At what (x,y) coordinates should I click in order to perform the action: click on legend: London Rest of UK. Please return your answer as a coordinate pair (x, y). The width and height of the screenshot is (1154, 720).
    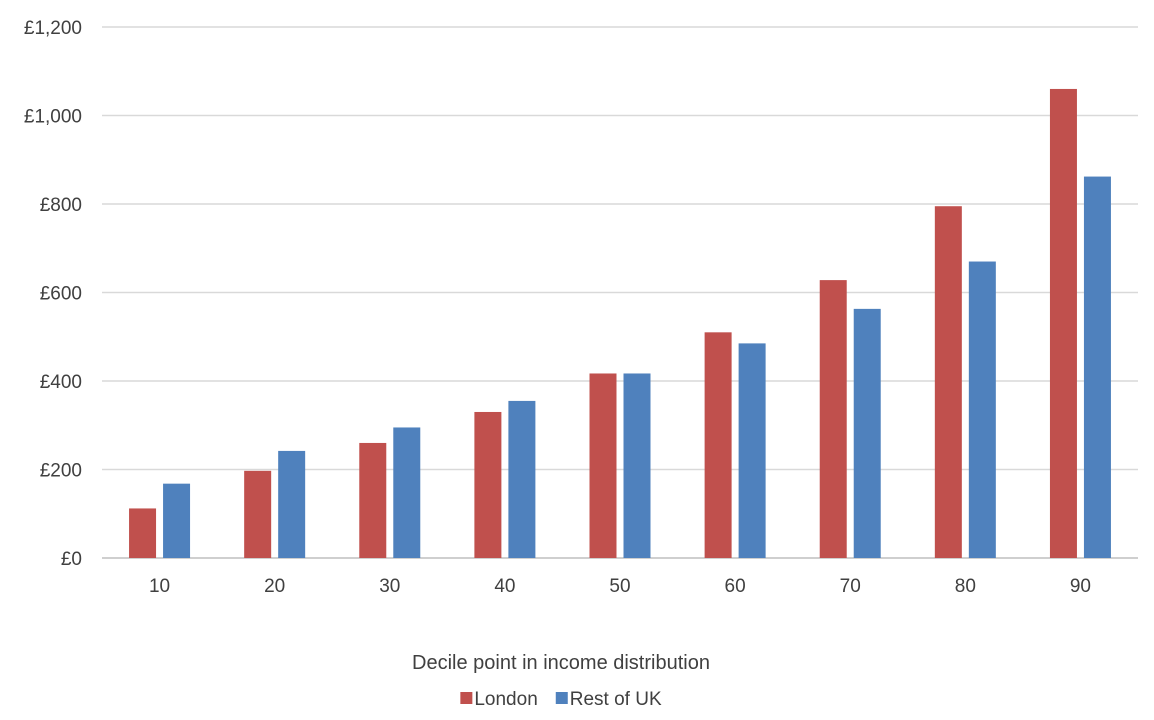
    Looking at the image, I should click on (561, 699).